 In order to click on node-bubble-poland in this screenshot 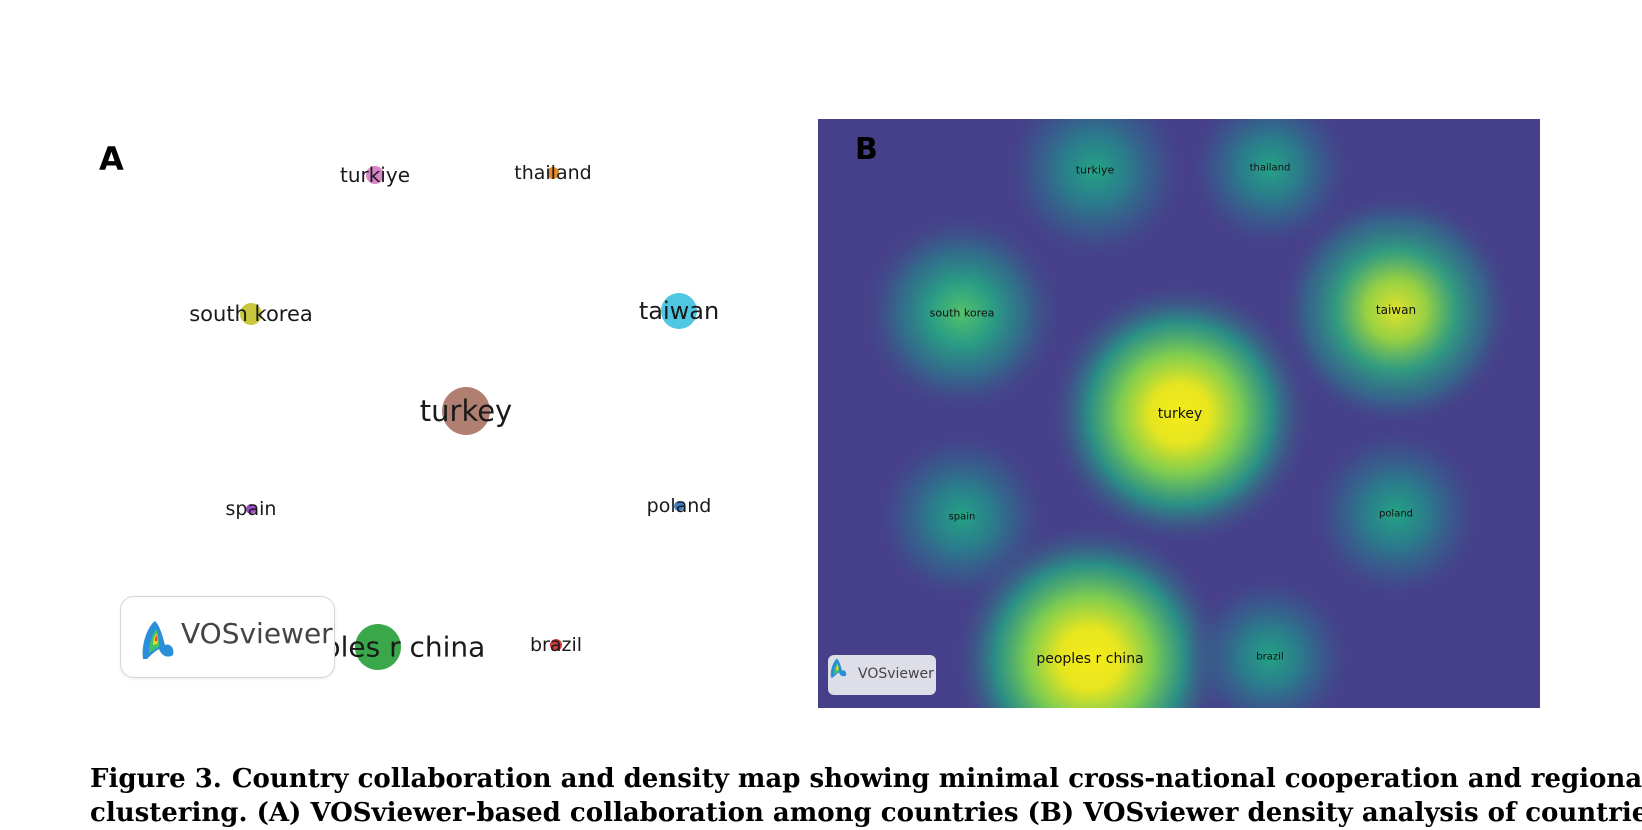, I will do `click(679, 506)`.